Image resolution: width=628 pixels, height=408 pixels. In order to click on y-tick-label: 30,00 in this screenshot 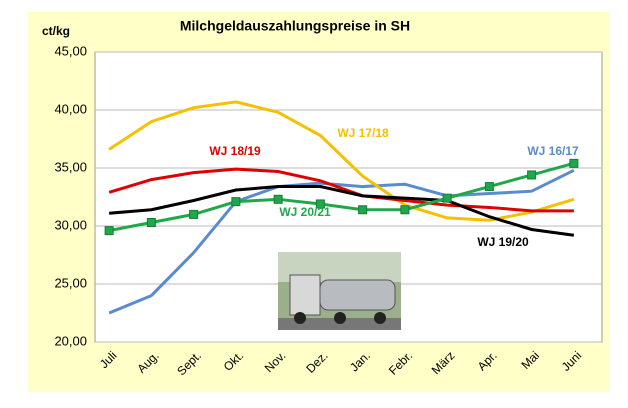, I will do `click(70, 224)`.